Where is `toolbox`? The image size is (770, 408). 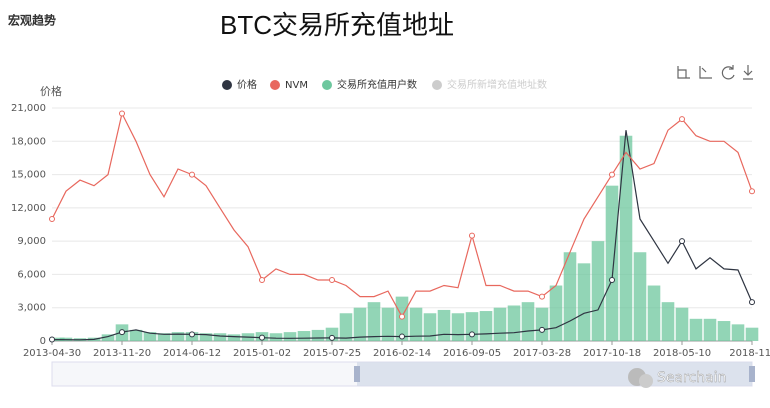 toolbox is located at coordinates (715, 72).